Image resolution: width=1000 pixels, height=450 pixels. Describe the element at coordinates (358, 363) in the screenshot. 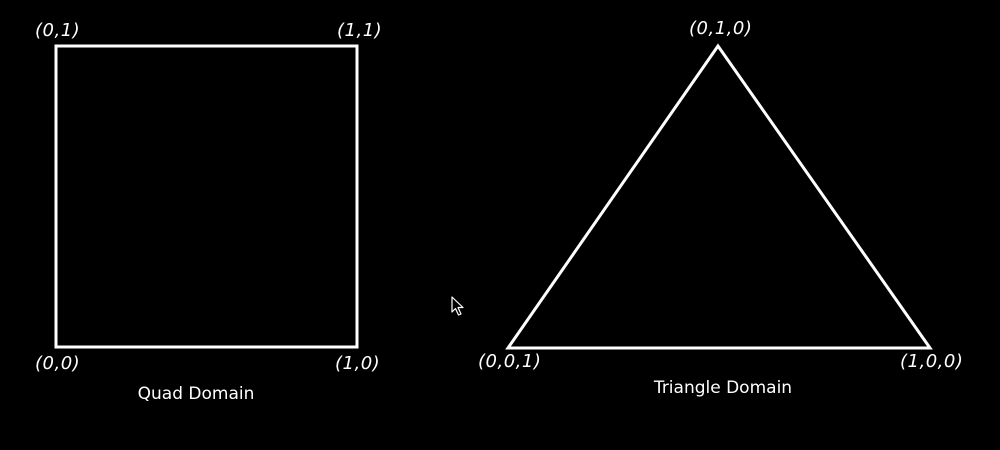

I see `quad-label-bottom-right: (1,0)` at that location.